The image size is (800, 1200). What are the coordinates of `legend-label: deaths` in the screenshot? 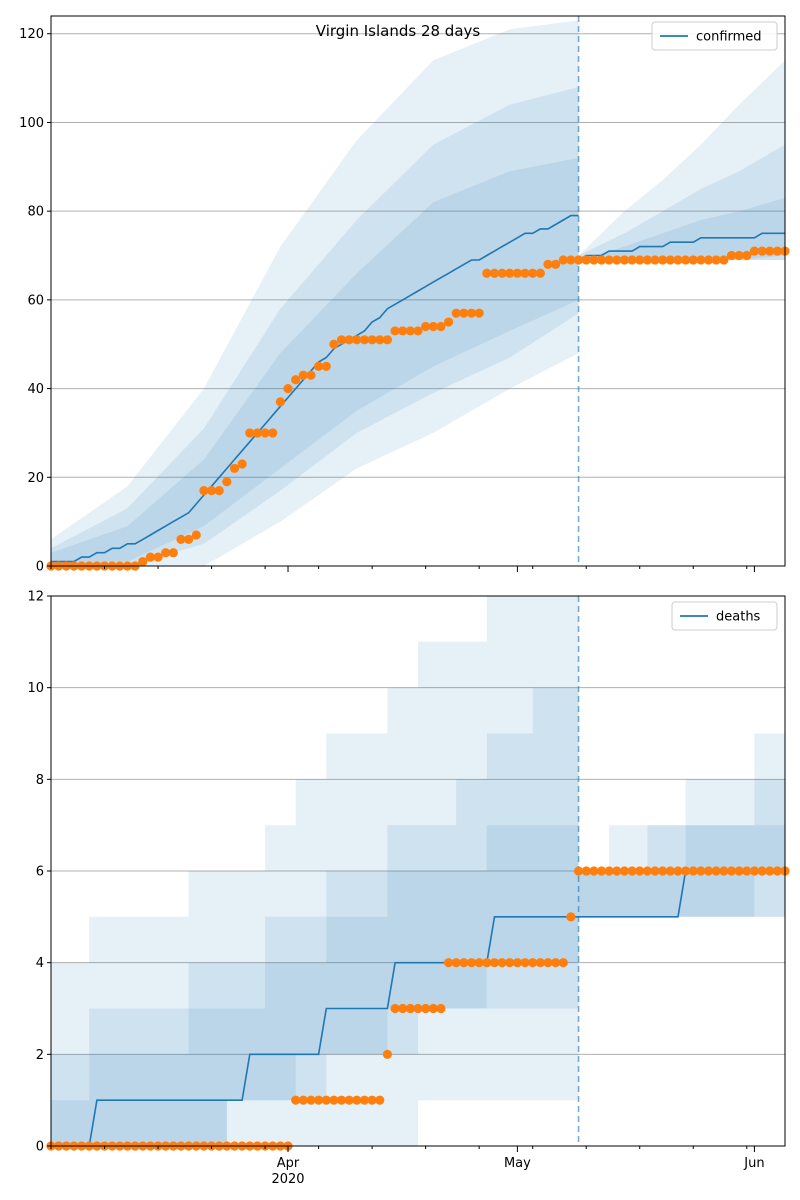 It's located at (738, 617).